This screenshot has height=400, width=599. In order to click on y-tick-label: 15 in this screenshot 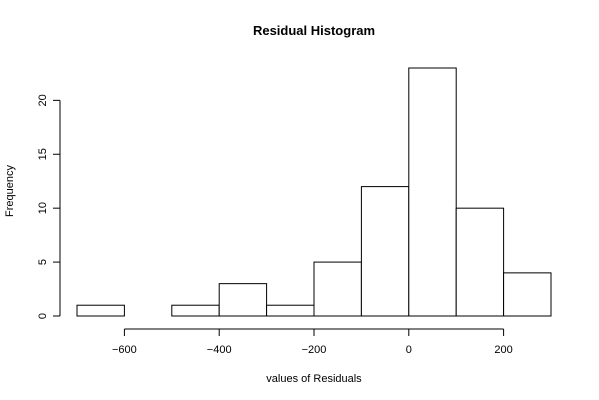, I will do `click(43, 154)`.